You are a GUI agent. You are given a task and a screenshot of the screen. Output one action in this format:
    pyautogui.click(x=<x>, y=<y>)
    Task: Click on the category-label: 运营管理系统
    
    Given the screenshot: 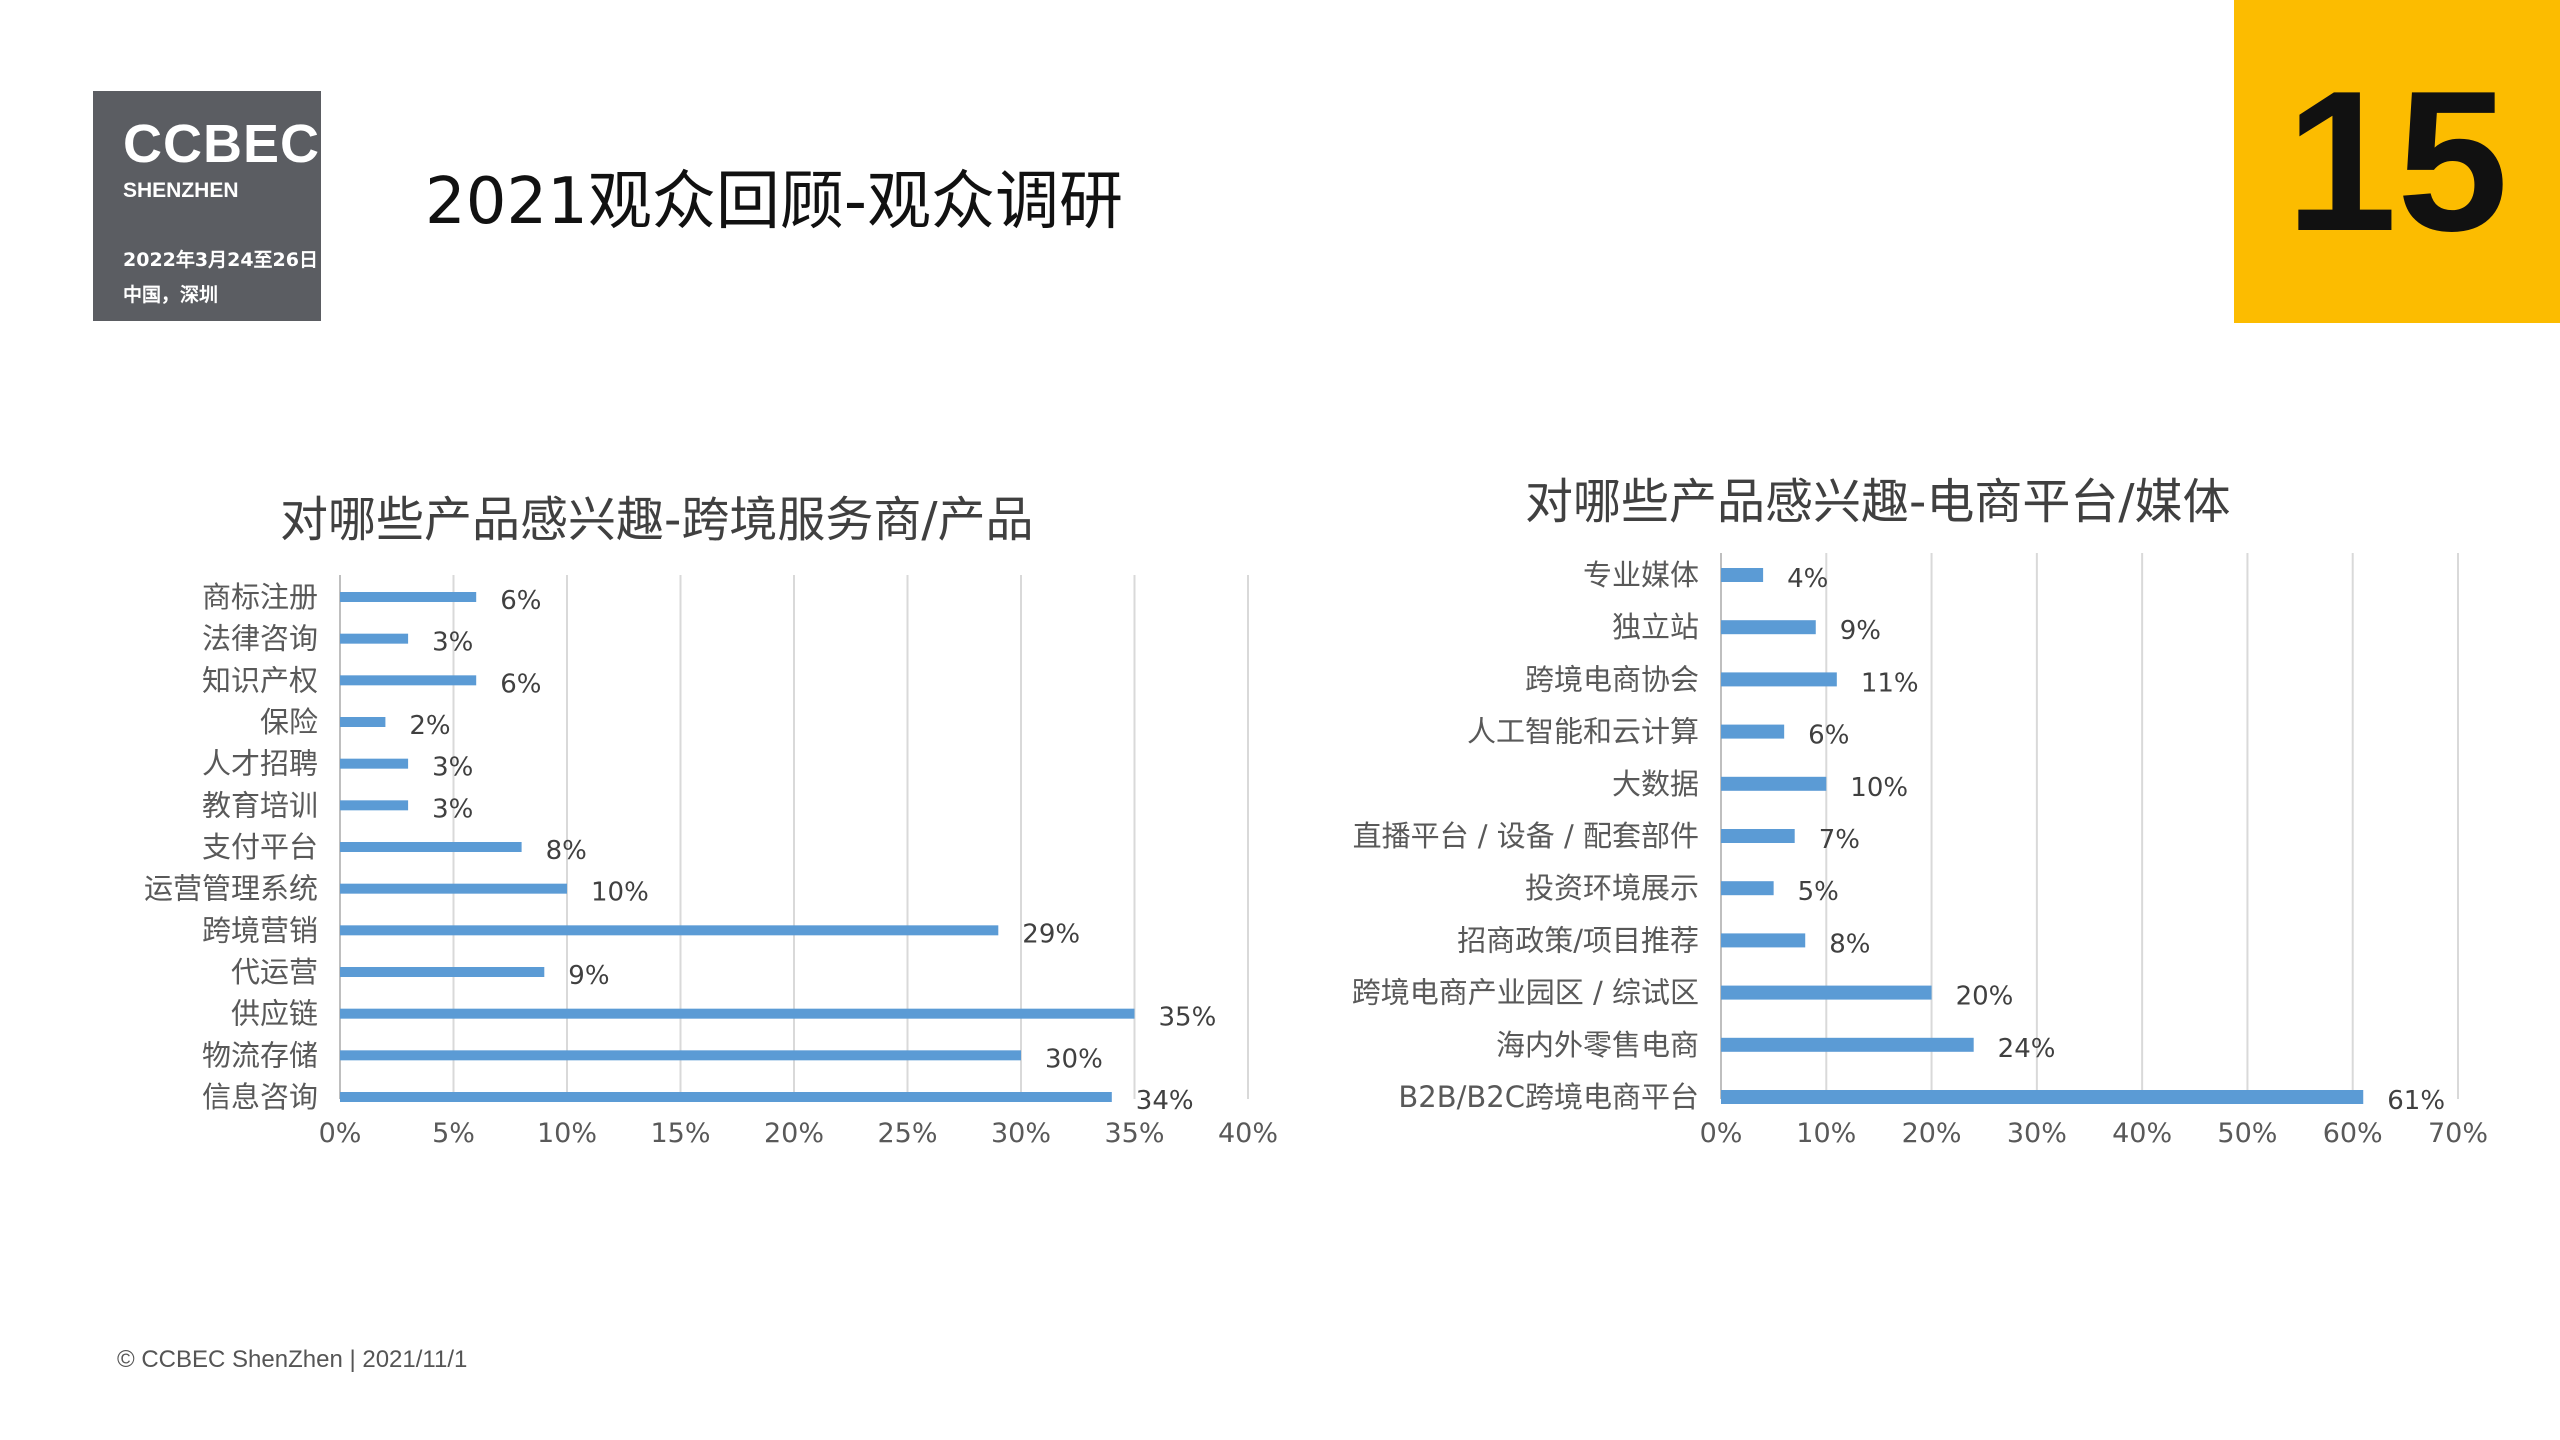 What is the action you would take?
    pyautogui.click(x=231, y=889)
    